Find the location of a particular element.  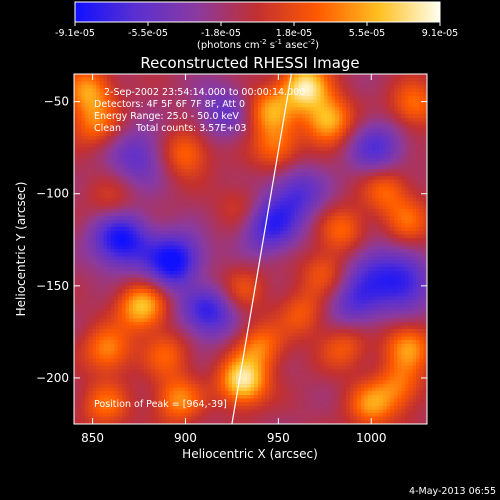

colorbar-tick-label: -9.1e-05 is located at coordinates (75, 33).